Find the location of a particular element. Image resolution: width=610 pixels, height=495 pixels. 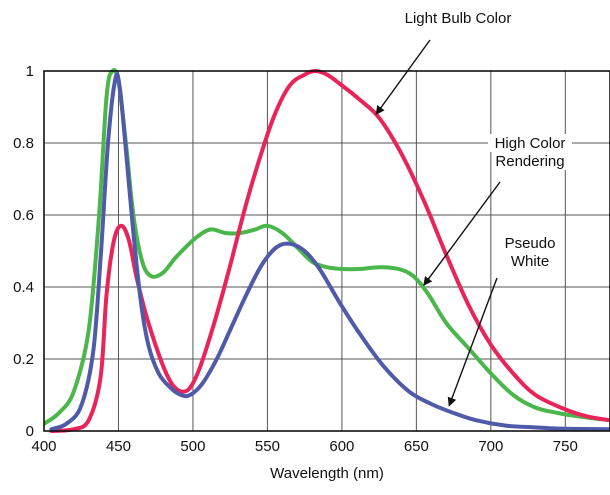

x-tick-label: 650 is located at coordinates (416, 446).